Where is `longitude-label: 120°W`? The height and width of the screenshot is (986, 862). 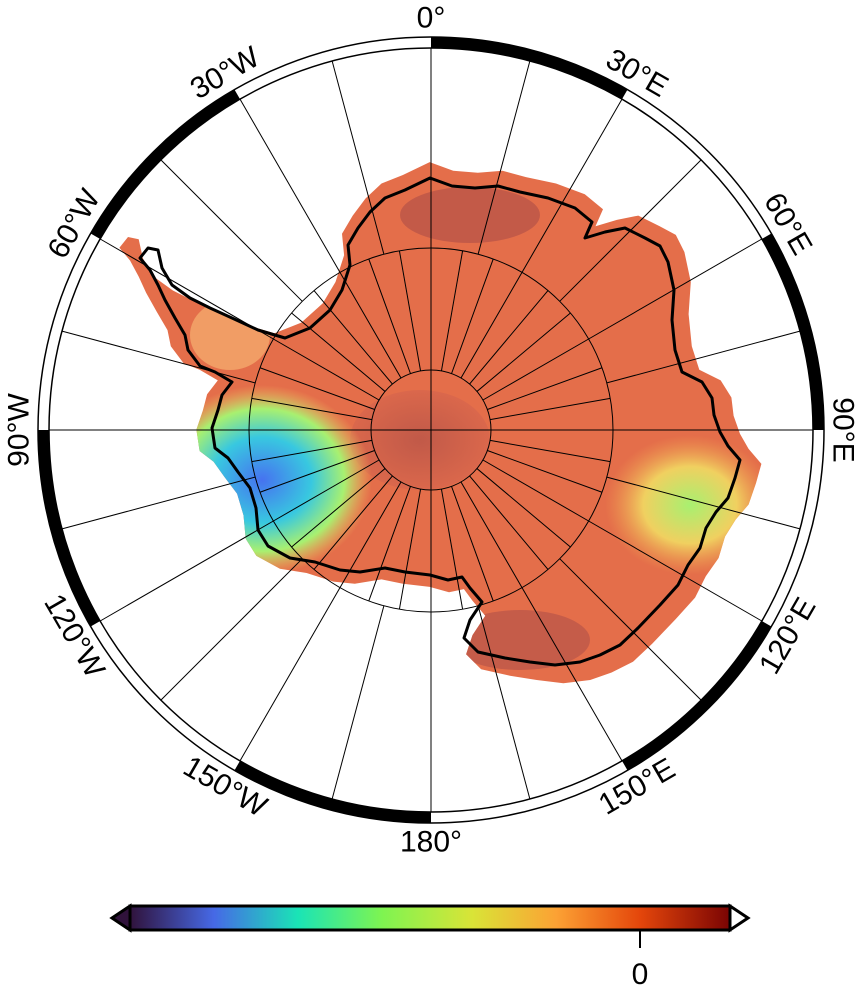 longitude-label: 120°W is located at coordinates (74, 636).